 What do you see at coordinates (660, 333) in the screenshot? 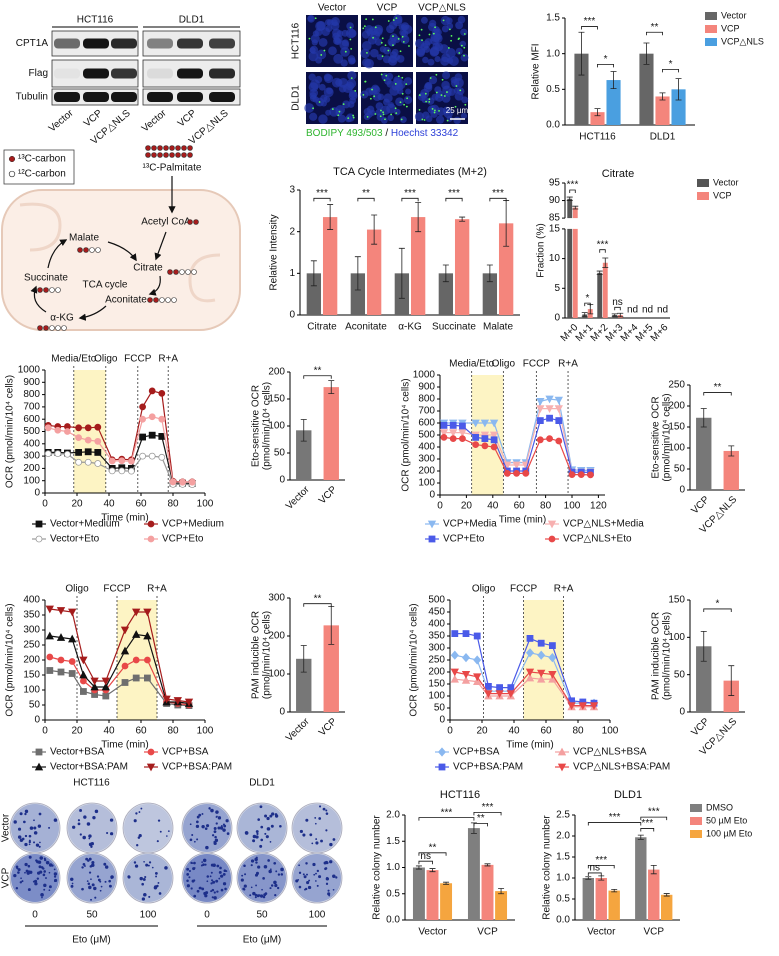
I see `x-tick-label: M+6` at bounding box center [660, 333].